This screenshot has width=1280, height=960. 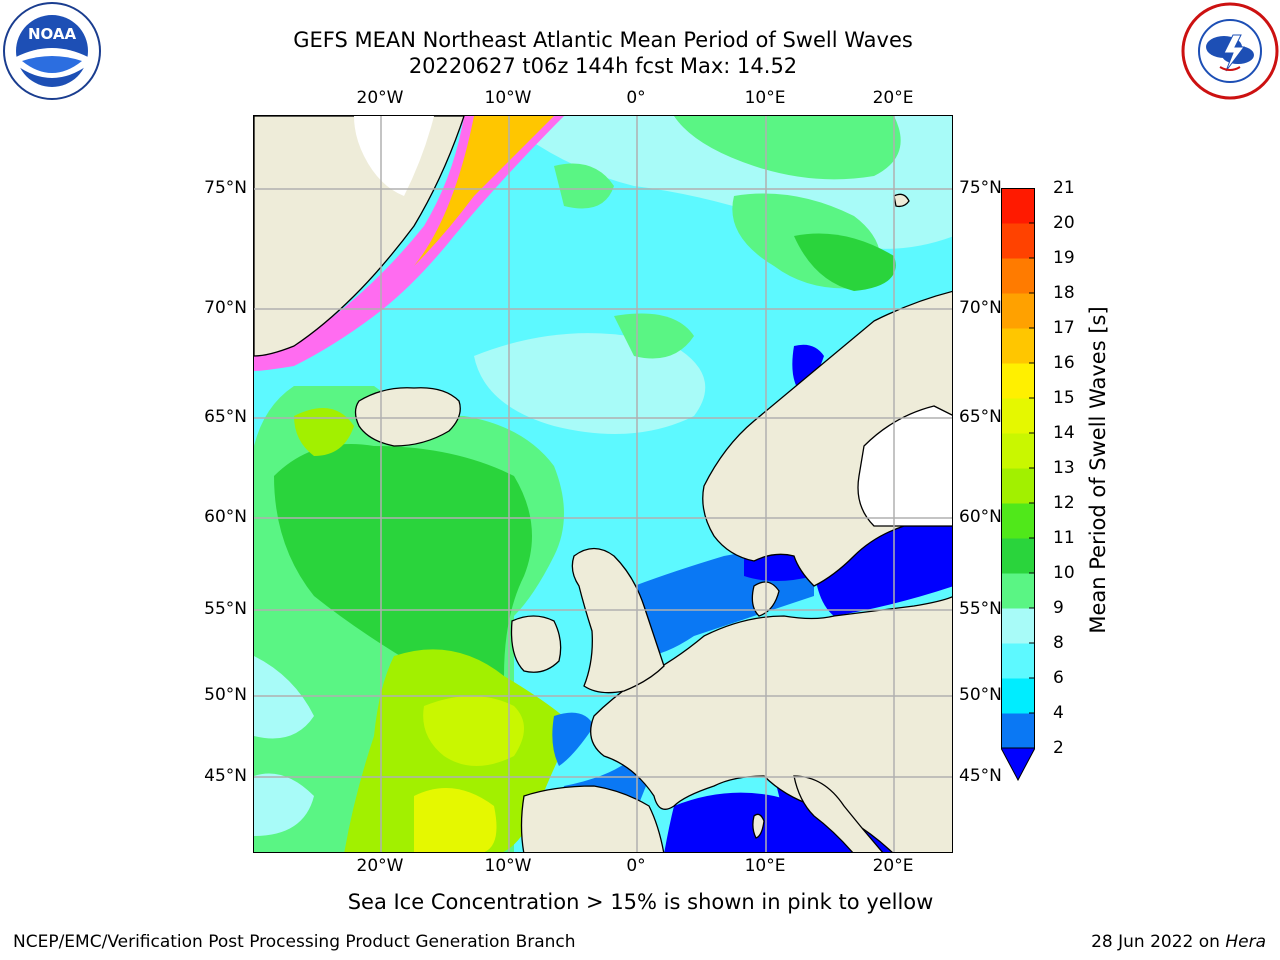 What do you see at coordinates (893, 866) in the screenshot?
I see `lon-tick-label-bot: 20°E` at bounding box center [893, 866].